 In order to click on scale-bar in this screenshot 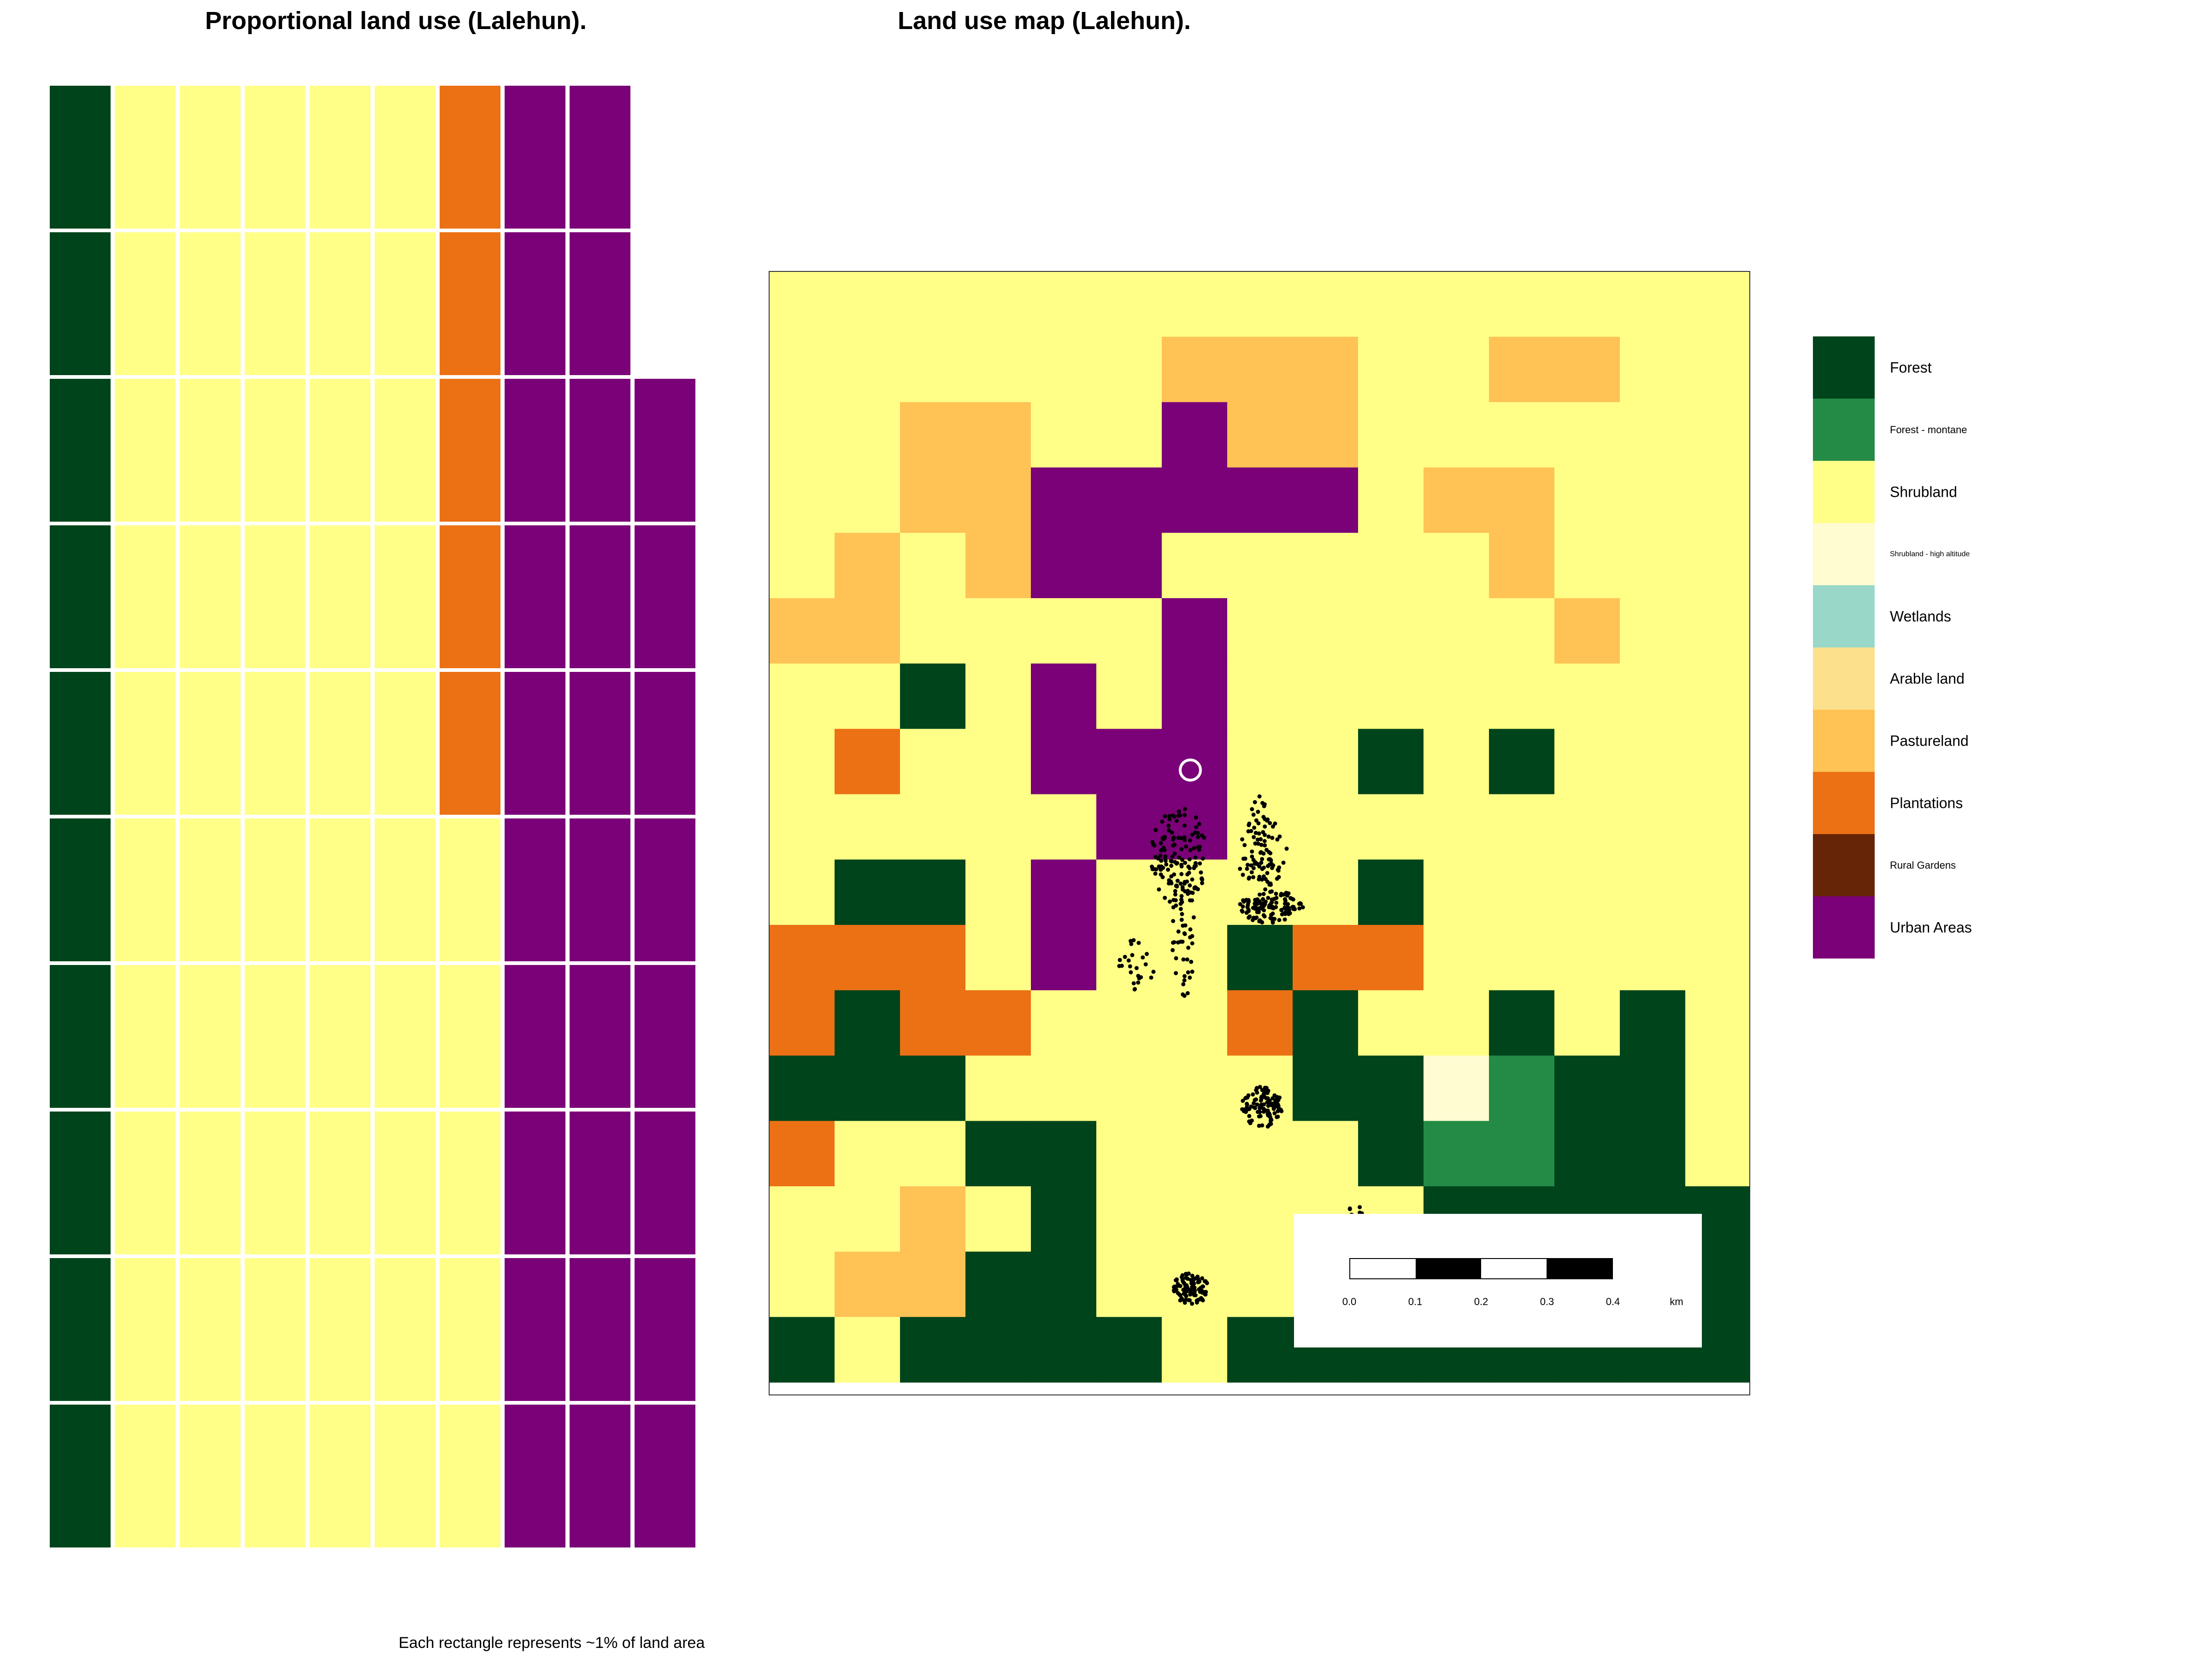, I will do `click(1481, 1268)`.